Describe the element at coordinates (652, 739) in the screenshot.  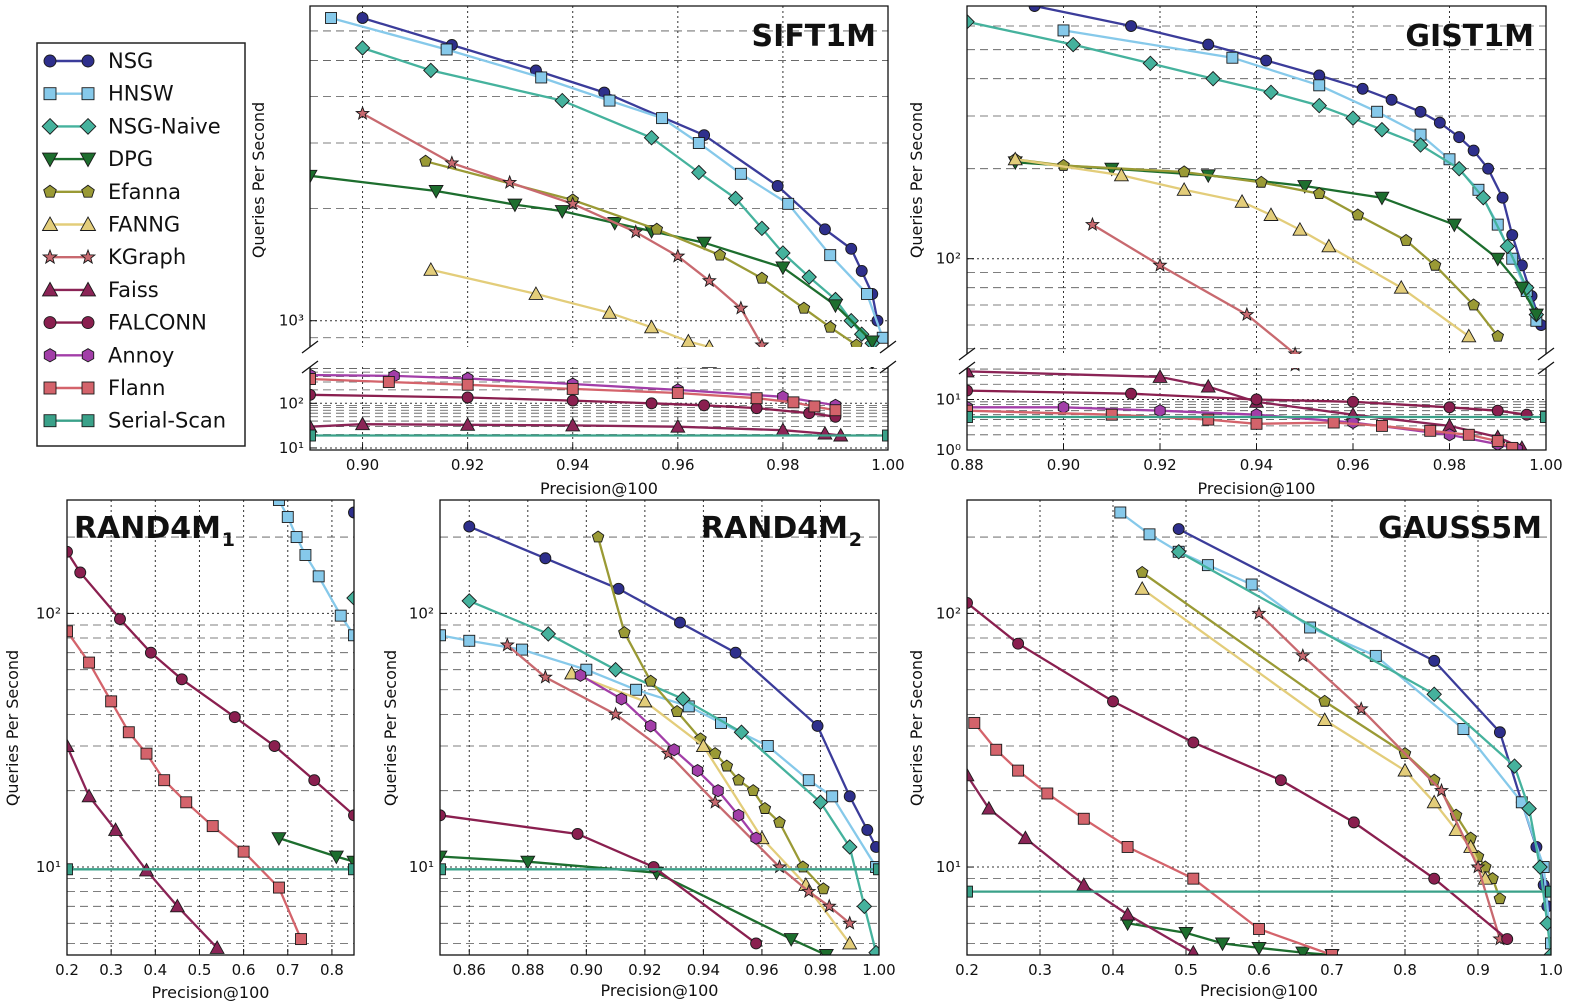
I see `plot-panel: 10¹ 10² 0.86 0.88 0.90 0.92 0.94 0.96 0.98 1.00` at that location.